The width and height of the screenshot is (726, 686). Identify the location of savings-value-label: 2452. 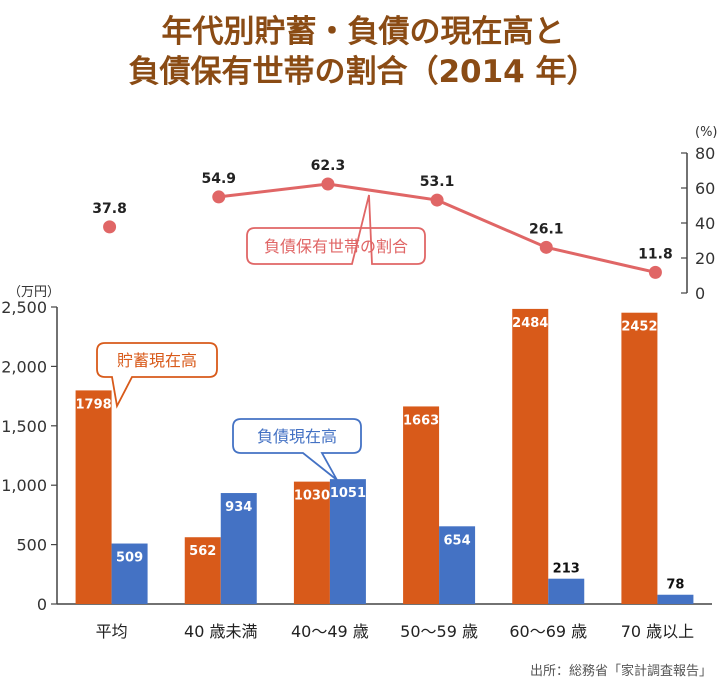
(639, 327).